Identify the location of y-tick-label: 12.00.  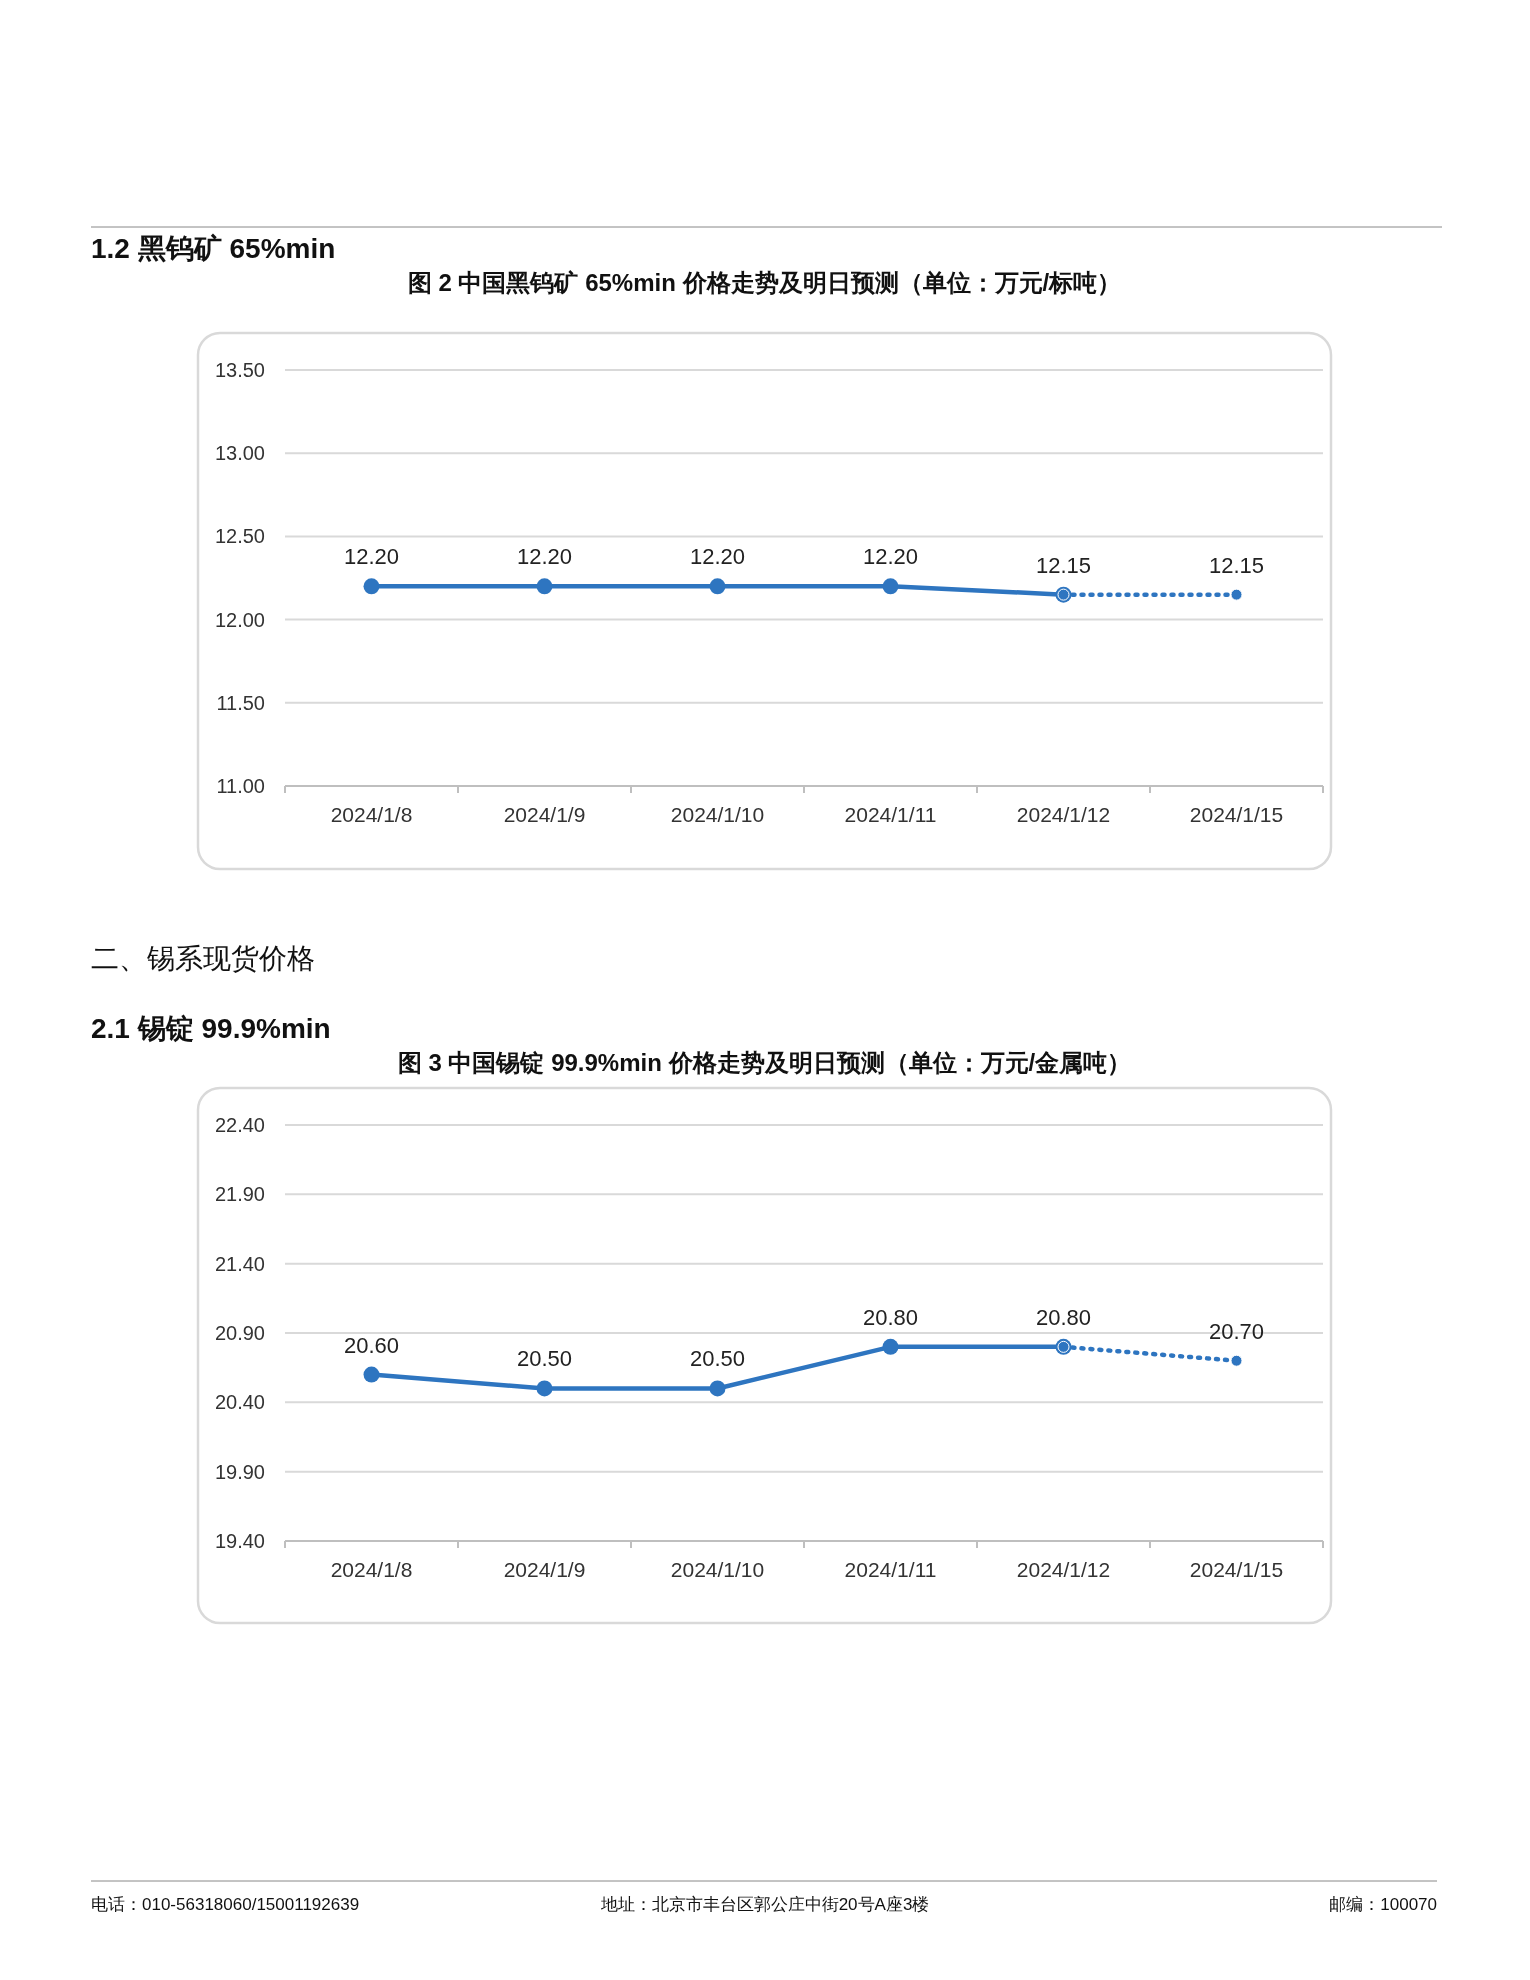
(239, 619).